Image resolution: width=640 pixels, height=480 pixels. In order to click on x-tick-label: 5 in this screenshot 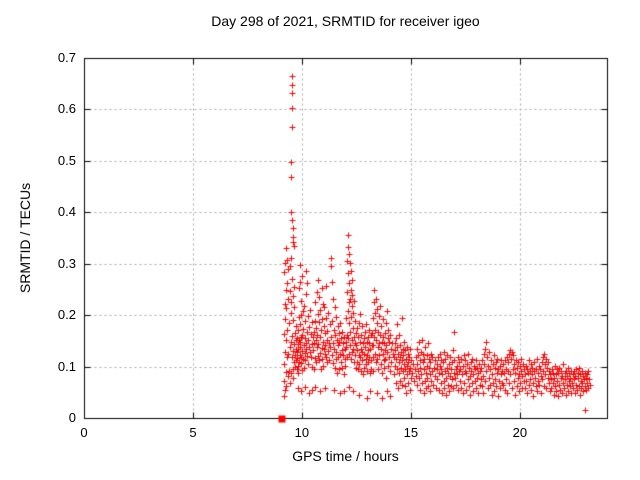, I will do `click(193, 432)`.